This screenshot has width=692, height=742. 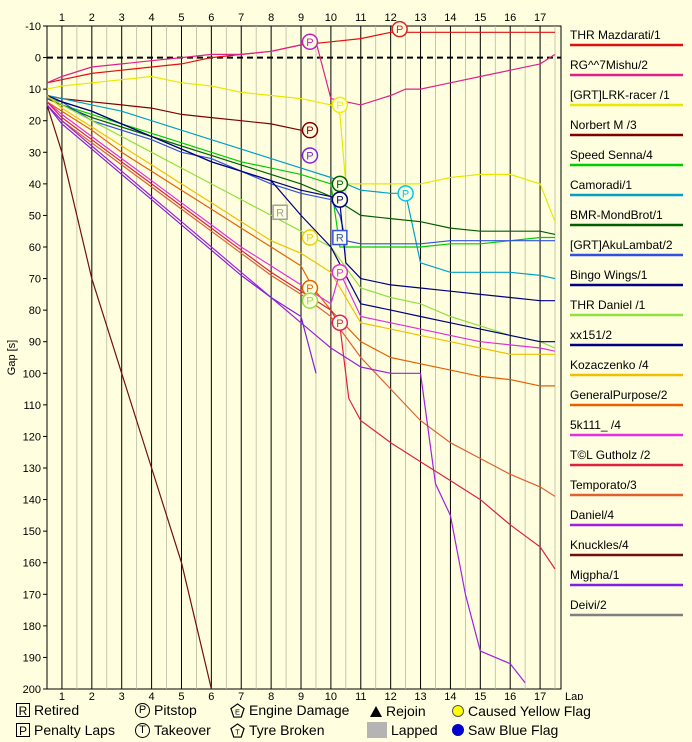 I want to click on key-tyre-label: Tyre Broken, so click(x=287, y=730).